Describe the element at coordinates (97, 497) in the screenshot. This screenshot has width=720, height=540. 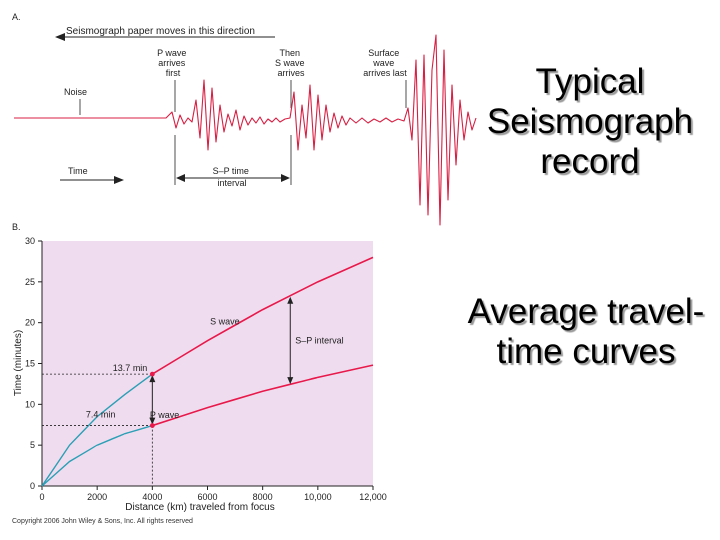
I see `x-tick-label: 2000` at that location.